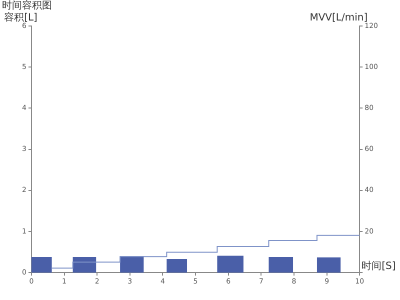 Image resolution: width=400 pixels, height=300 pixels. I want to click on x-axis-title: 时间[S], so click(379, 266).